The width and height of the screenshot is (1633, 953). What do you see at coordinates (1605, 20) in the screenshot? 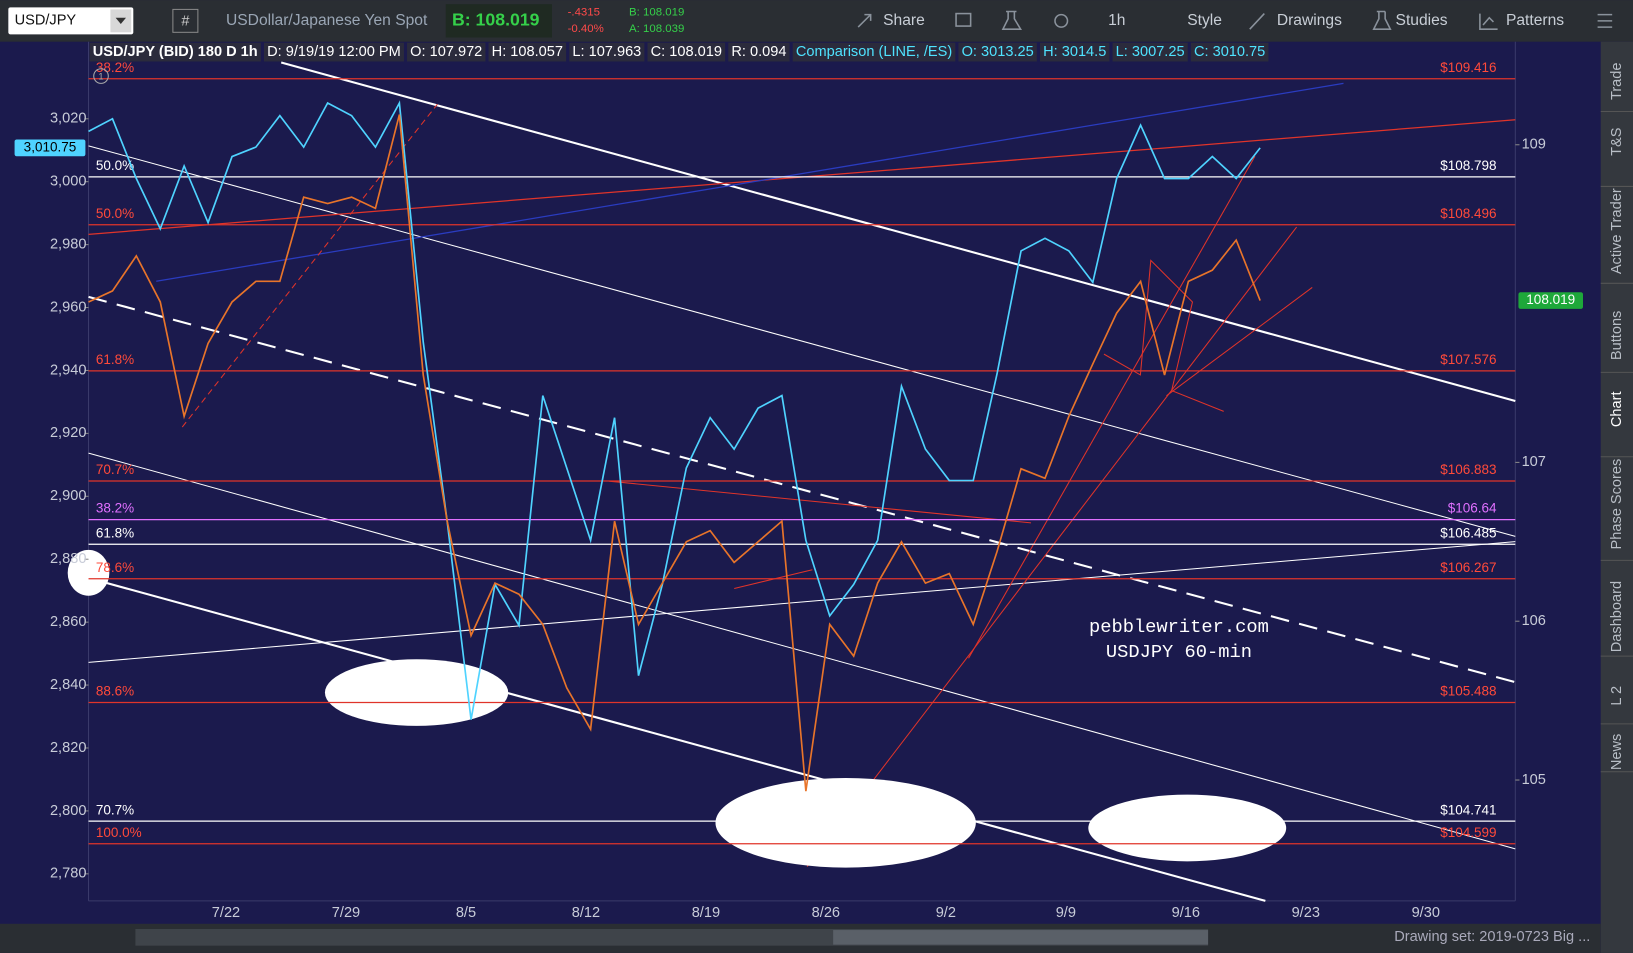
I see `menu-icon` at bounding box center [1605, 20].